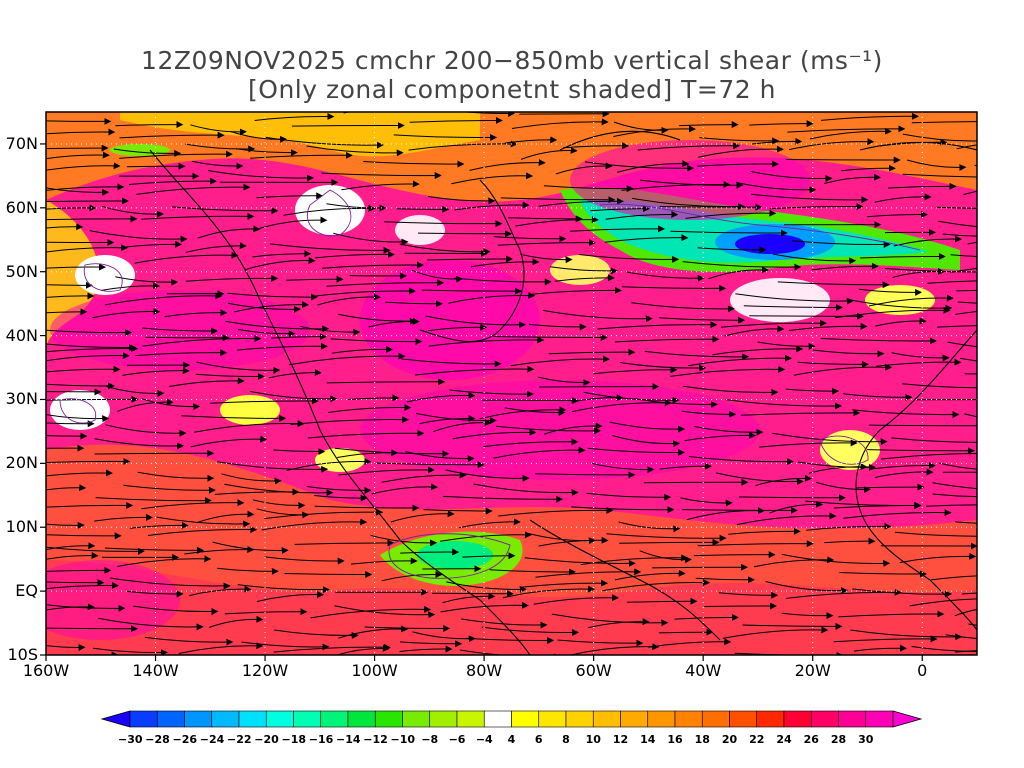 This screenshot has width=1024, height=768. What do you see at coordinates (593, 739) in the screenshot?
I see `colorbar-tick-label: 10` at bounding box center [593, 739].